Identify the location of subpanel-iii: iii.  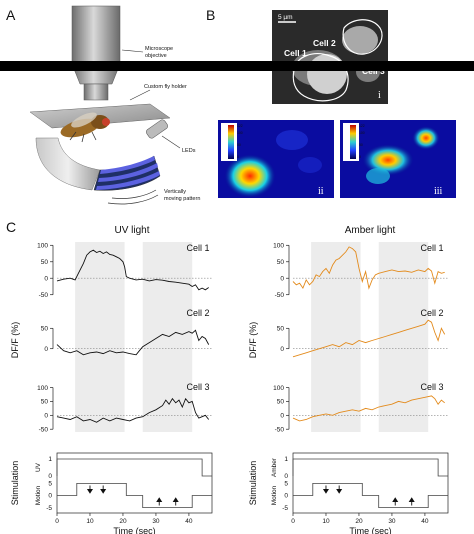
(438, 191).